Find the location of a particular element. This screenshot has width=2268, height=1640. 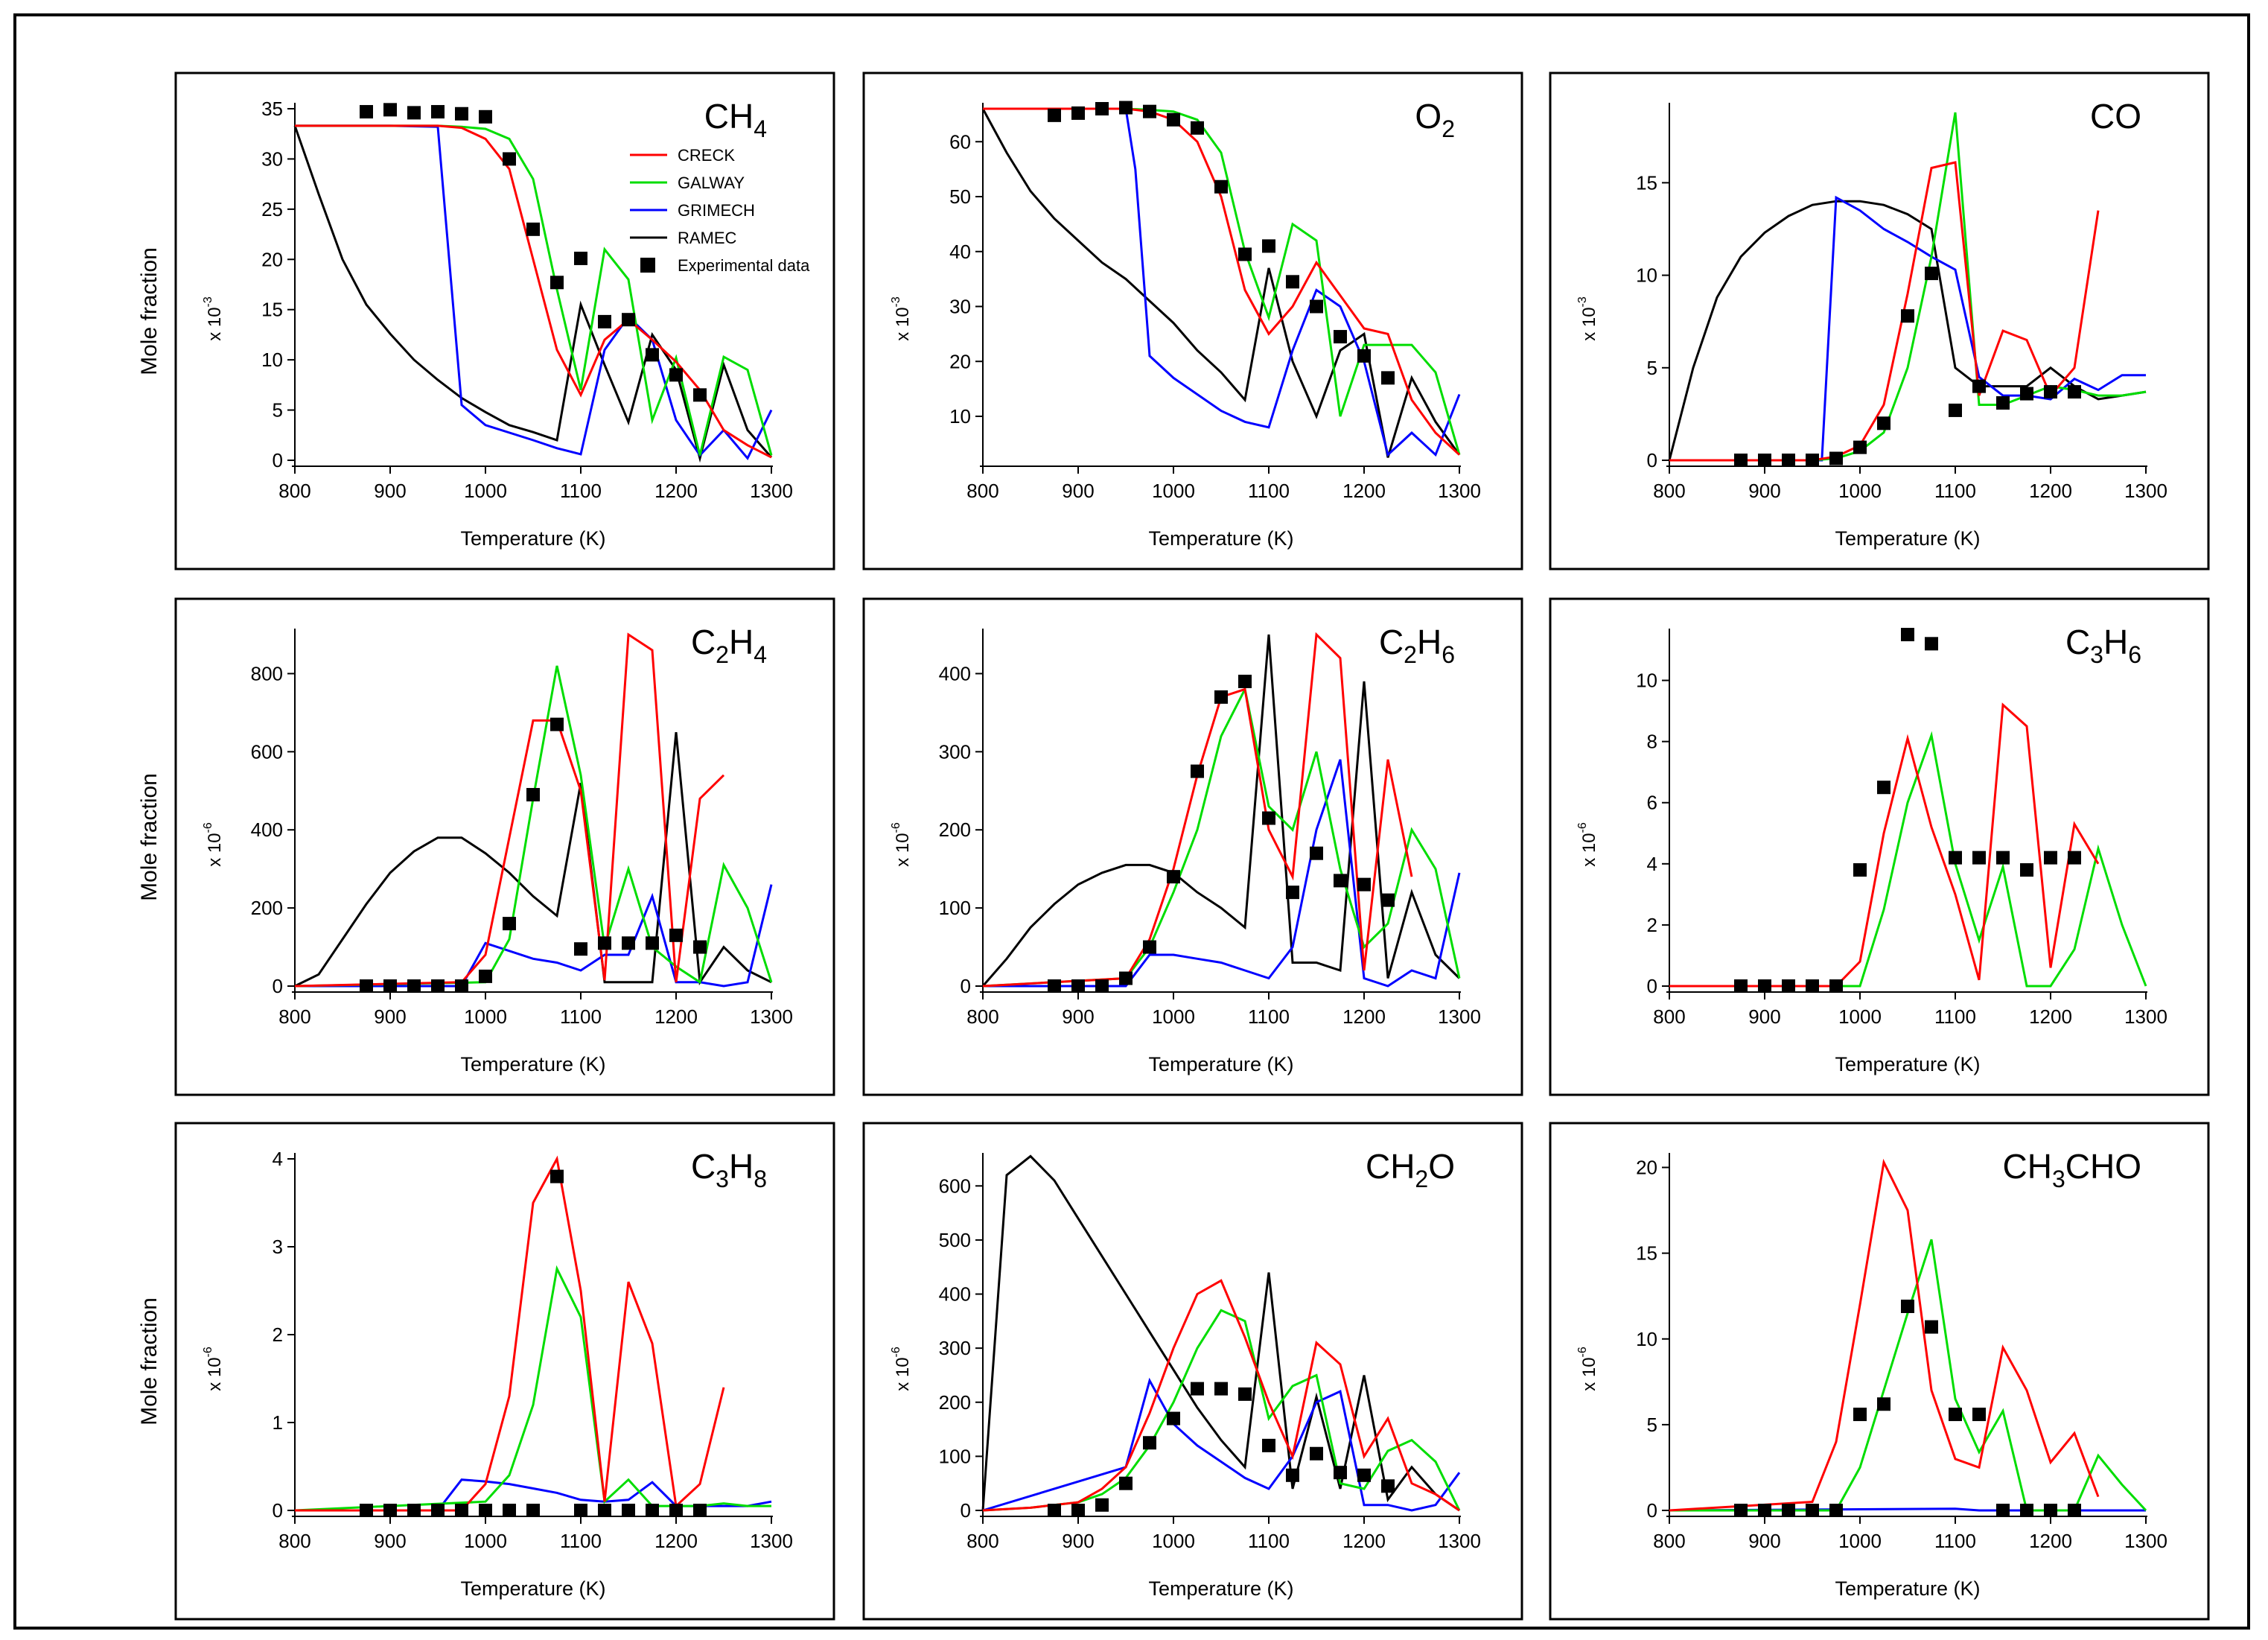

series-line-creck is located at coordinates (1197, 810).